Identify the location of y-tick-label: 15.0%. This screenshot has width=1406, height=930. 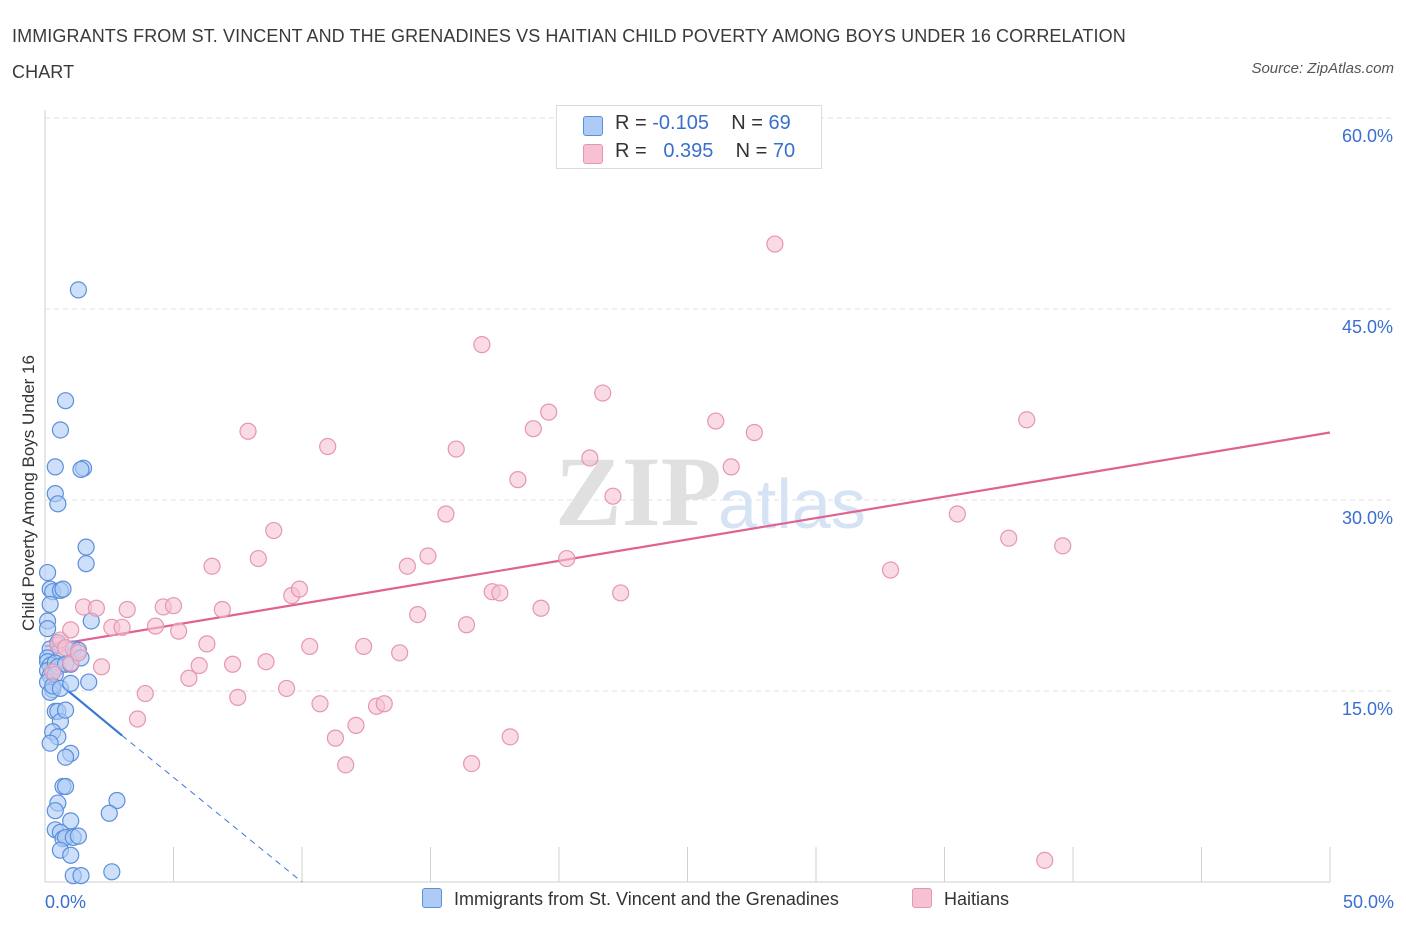
(1367, 709).